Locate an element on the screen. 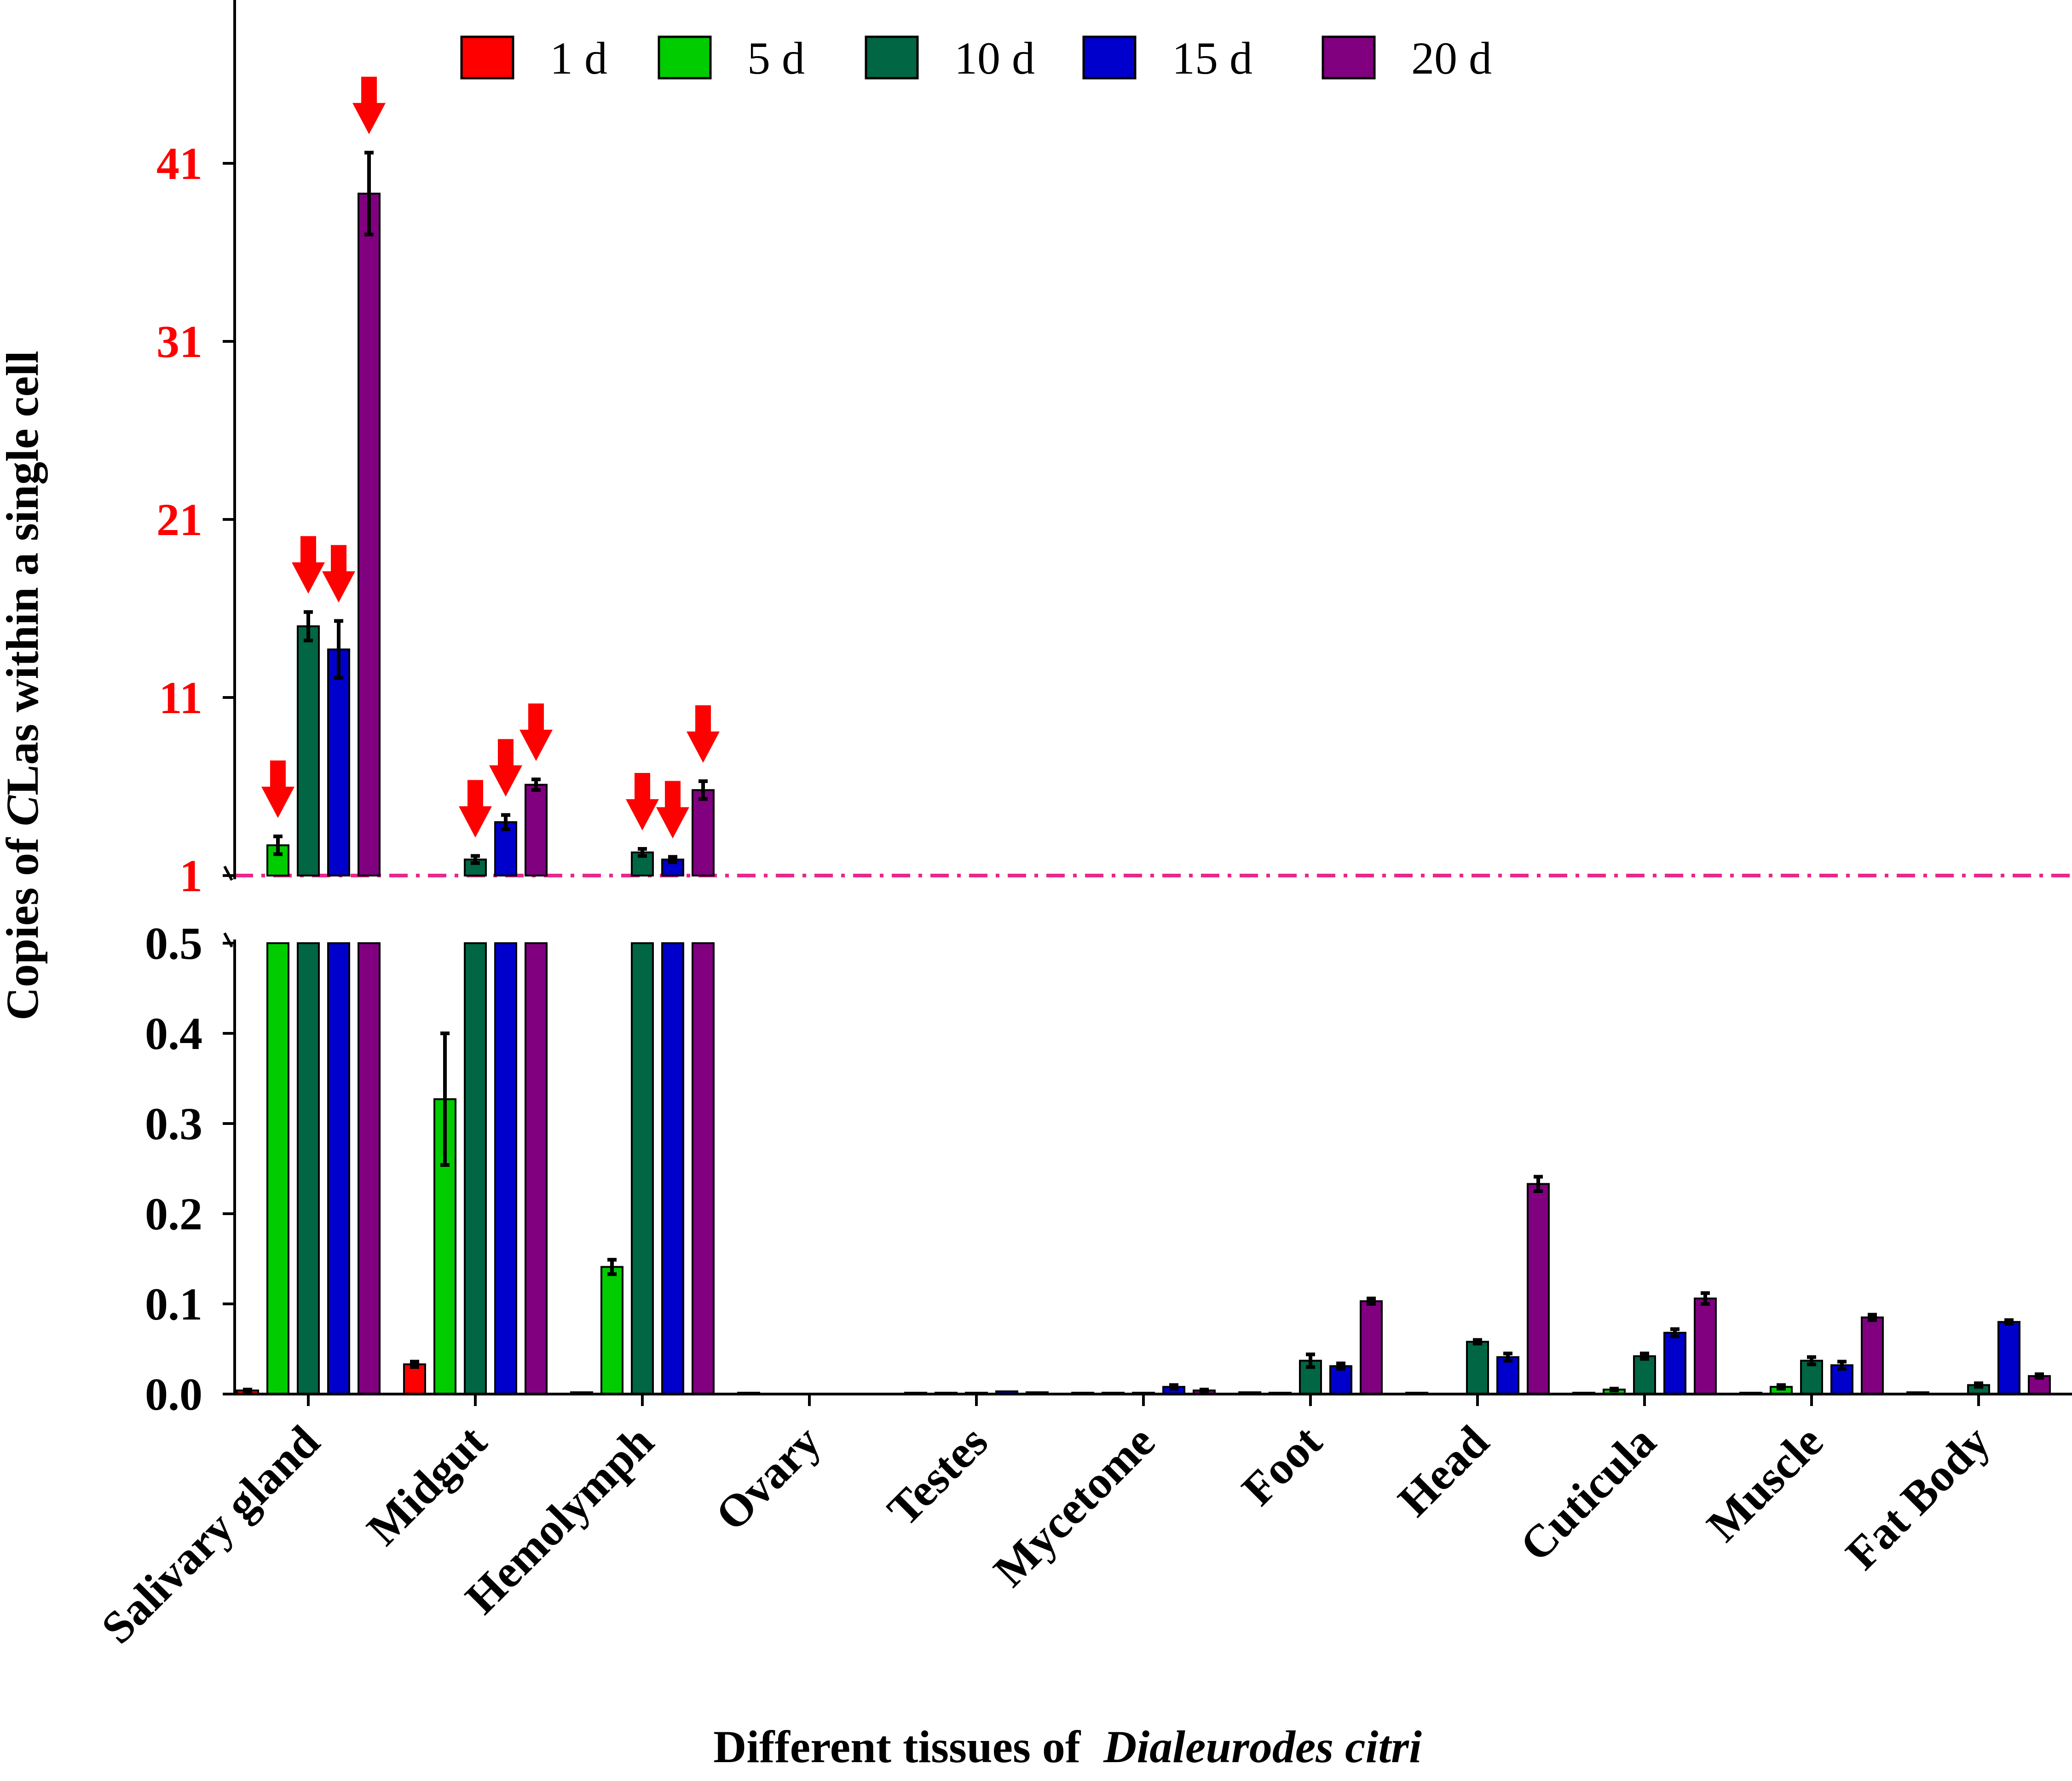 The image size is (2072, 1781). legend: 1 d 5 d 10 d 15 d 20 d is located at coordinates (976, 58).